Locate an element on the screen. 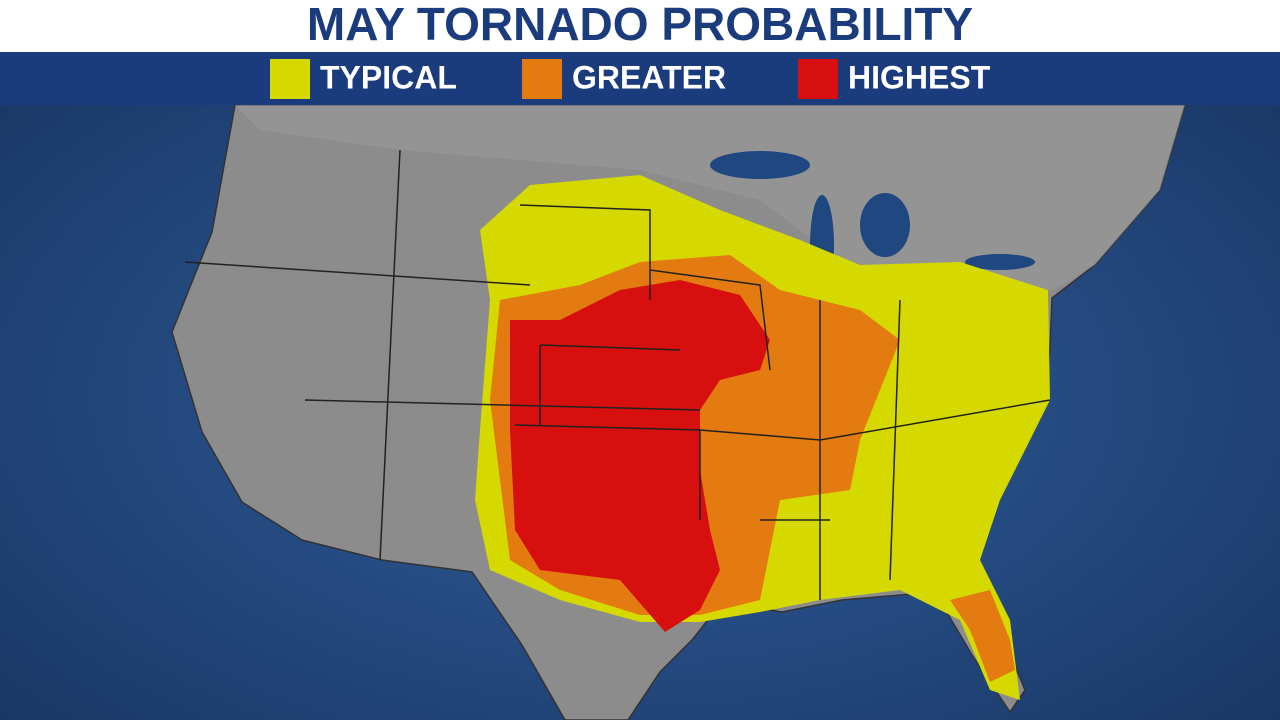 Image resolution: width=1280 pixels, height=720 pixels. legend-label: GREATER is located at coordinates (649, 77).